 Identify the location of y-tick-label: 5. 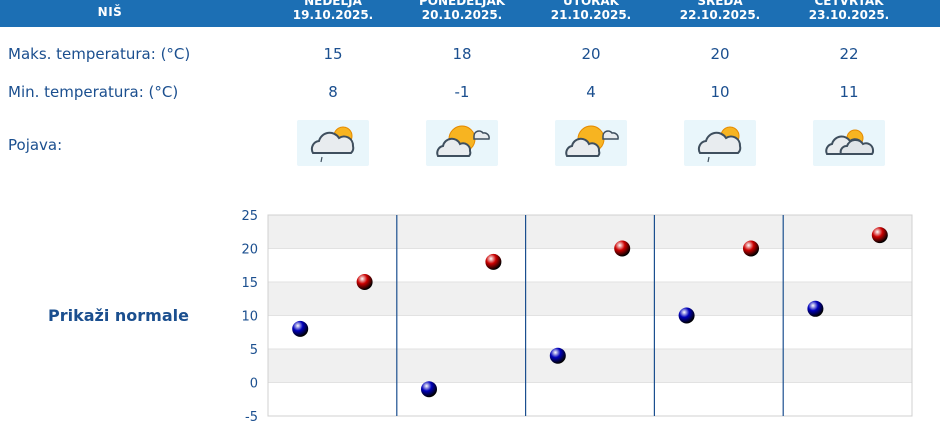
(254, 350).